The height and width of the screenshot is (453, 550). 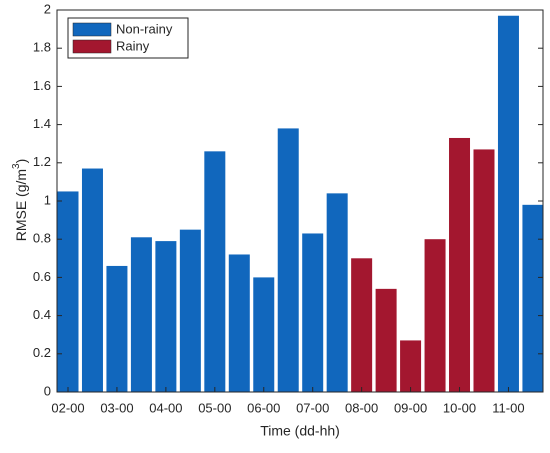 I want to click on y-tick-label: 0.6, so click(x=42, y=276).